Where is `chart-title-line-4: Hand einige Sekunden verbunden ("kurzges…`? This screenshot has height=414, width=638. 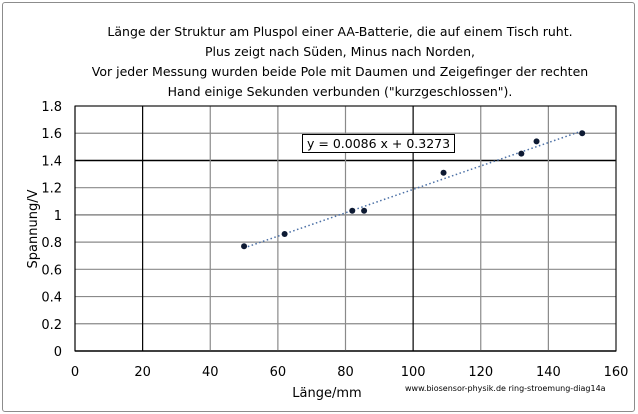 chart-title-line-4: Hand einige Sekunden verbunden ("kurzges… is located at coordinates (340, 91).